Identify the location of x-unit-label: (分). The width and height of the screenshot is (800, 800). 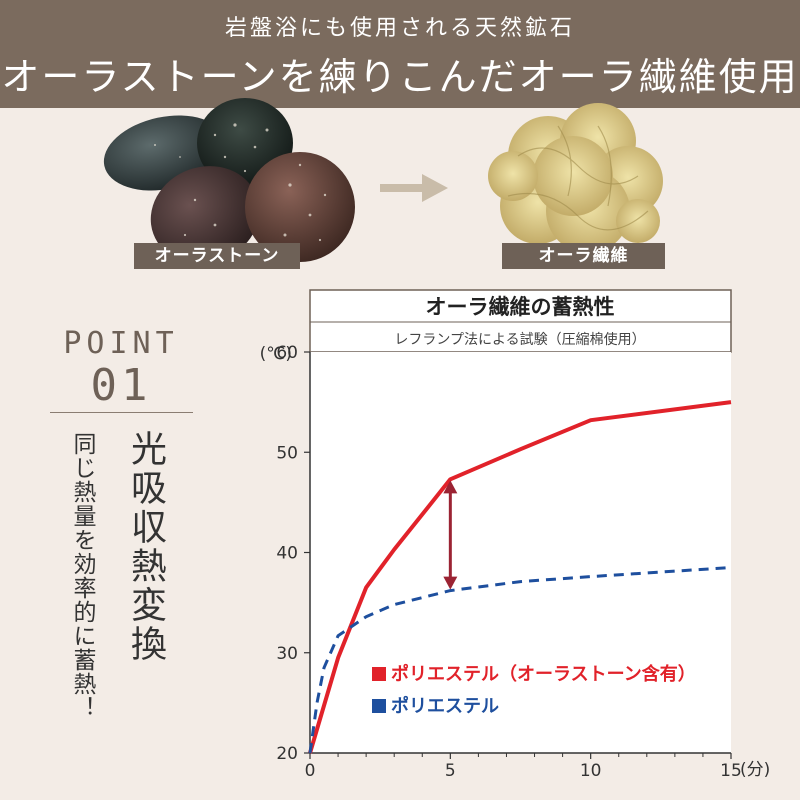
(755, 770).